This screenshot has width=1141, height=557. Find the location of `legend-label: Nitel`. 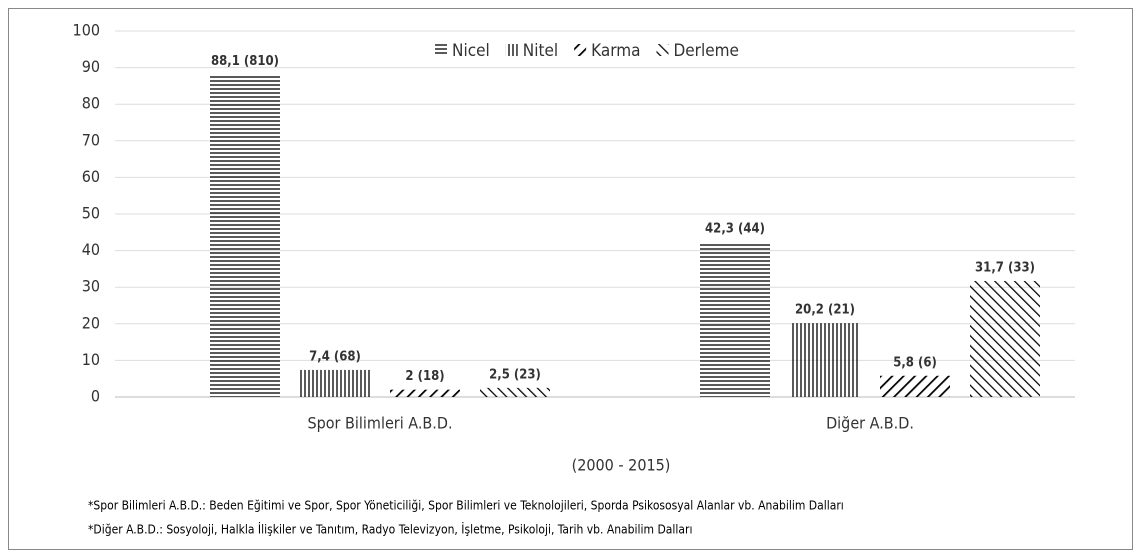

legend-label: Nitel is located at coordinates (540, 51).